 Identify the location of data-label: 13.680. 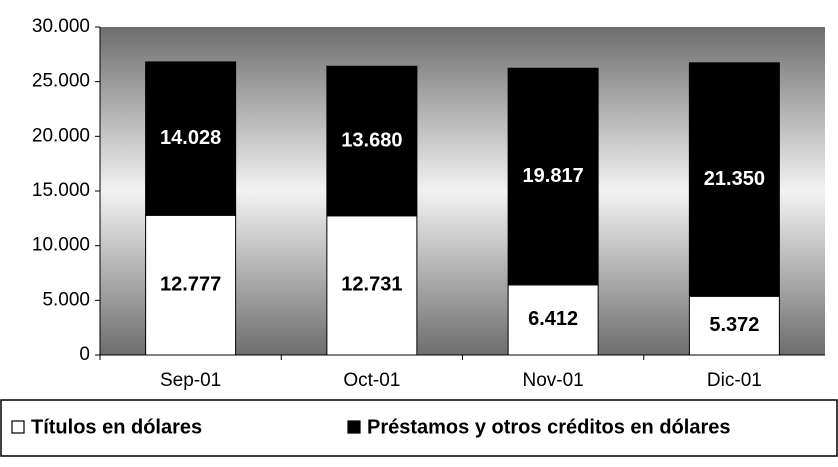
(371, 140).